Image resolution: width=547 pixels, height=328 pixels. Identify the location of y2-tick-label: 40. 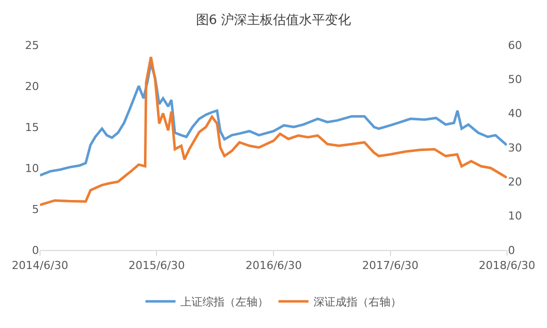
(515, 113).